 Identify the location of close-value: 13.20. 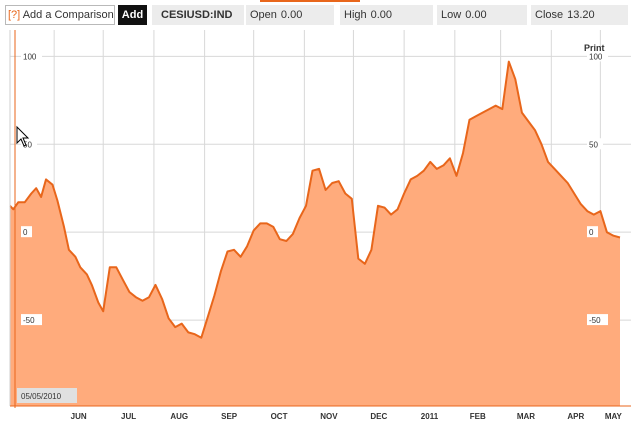
(581, 15).